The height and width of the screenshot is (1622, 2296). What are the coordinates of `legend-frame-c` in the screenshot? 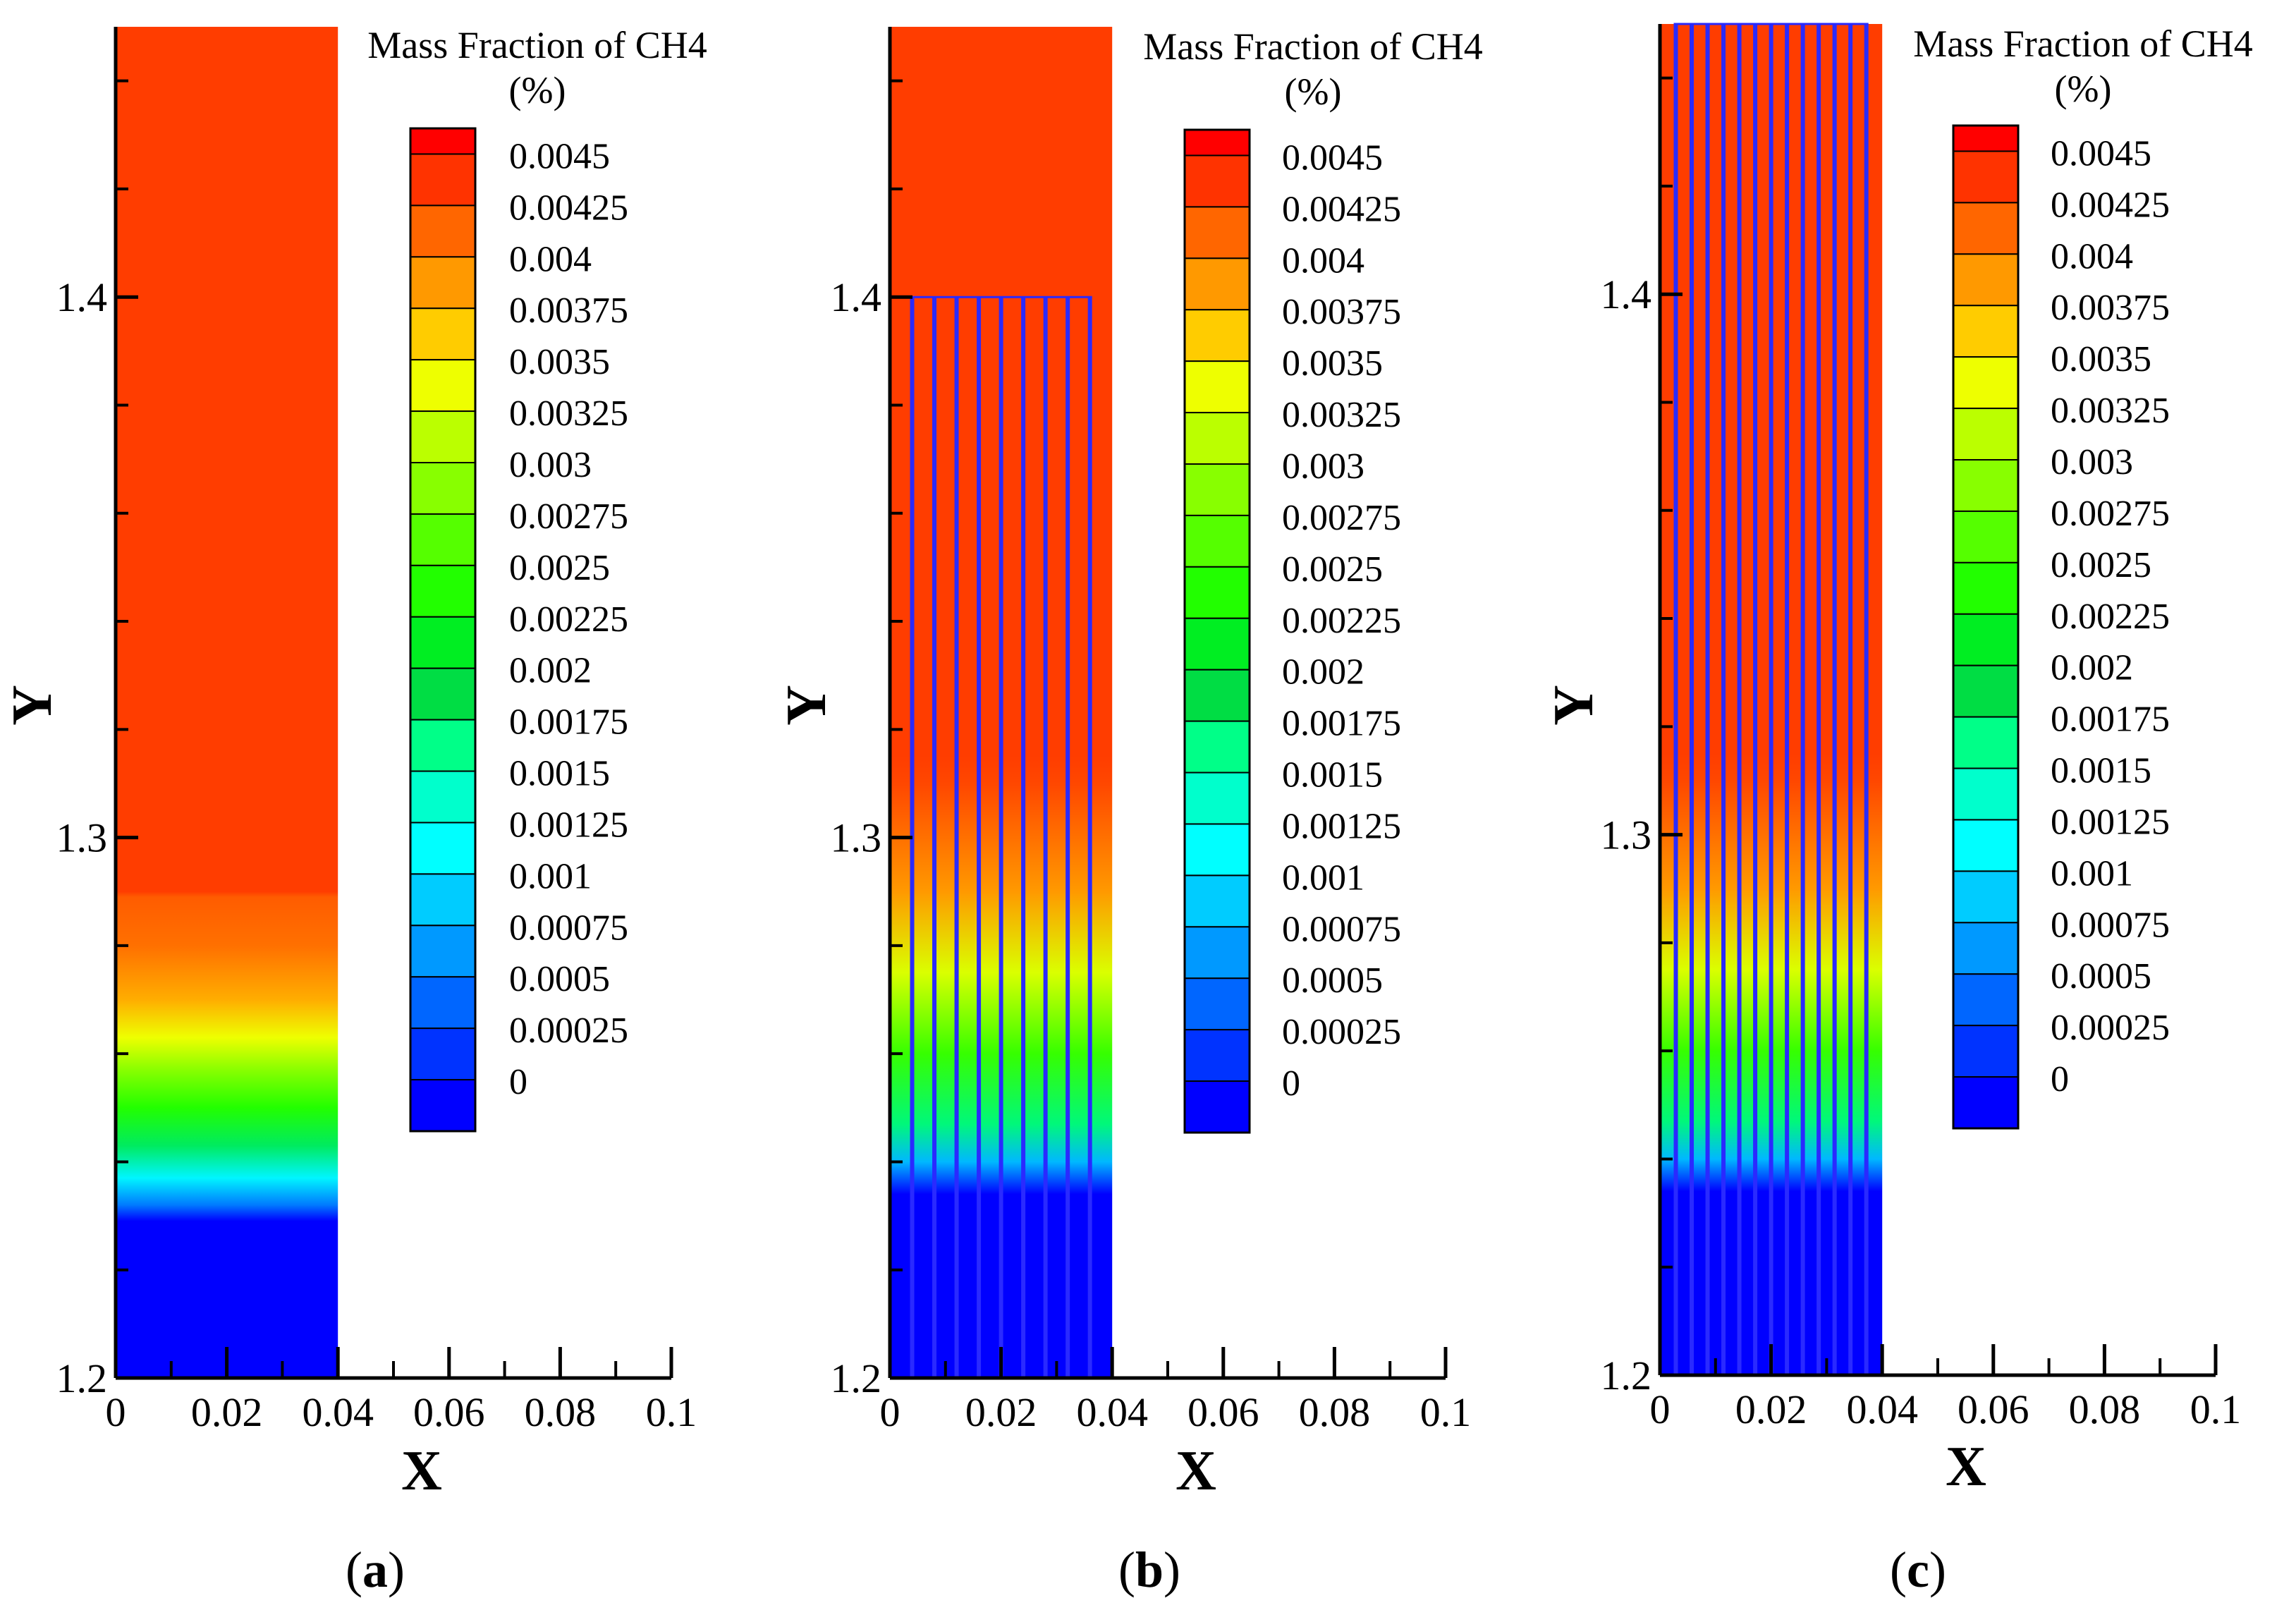 It's located at (1986, 627).